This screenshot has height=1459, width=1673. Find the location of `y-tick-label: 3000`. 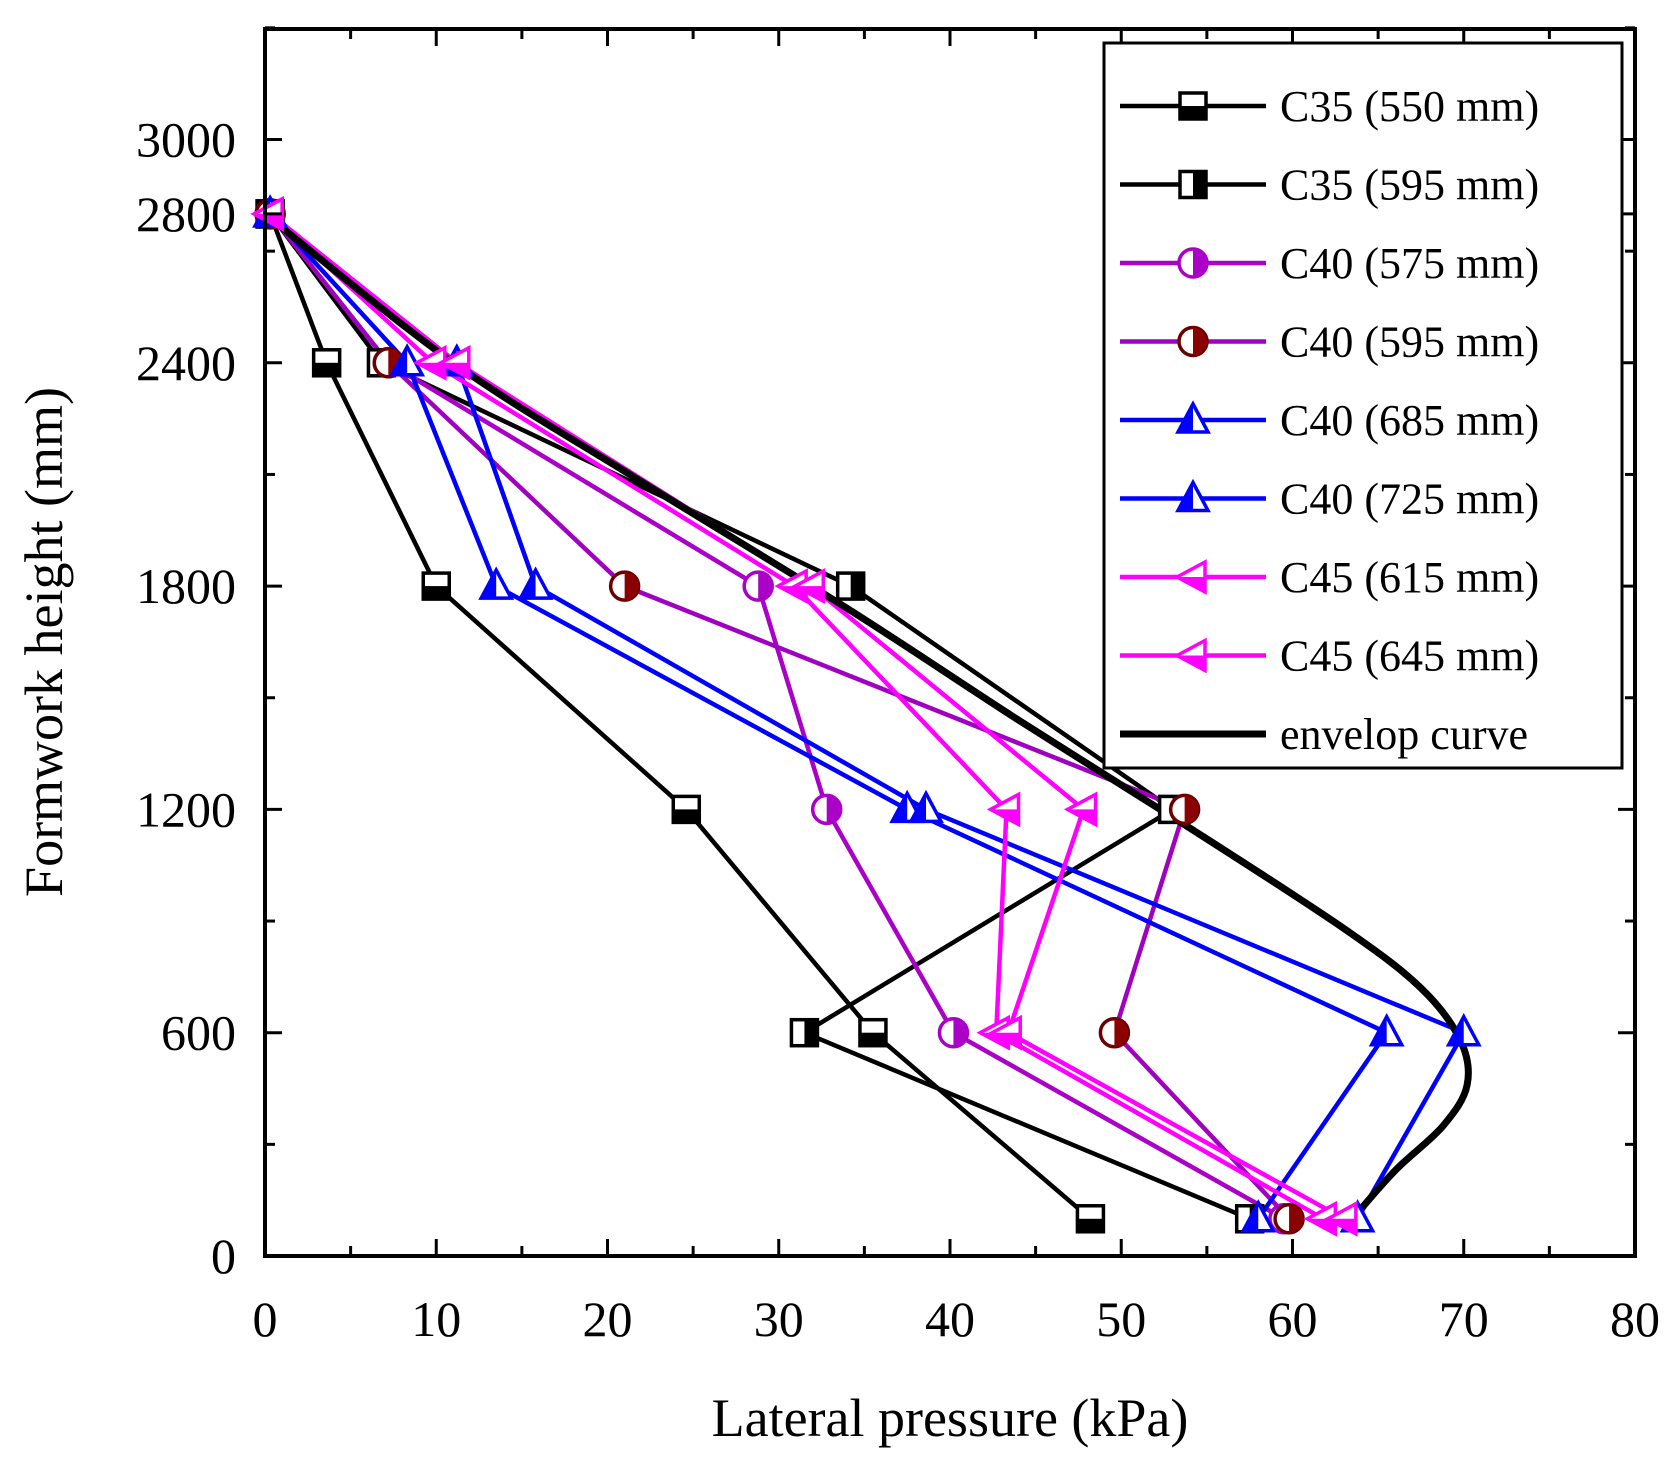

y-tick-label: 3000 is located at coordinates (186, 139).